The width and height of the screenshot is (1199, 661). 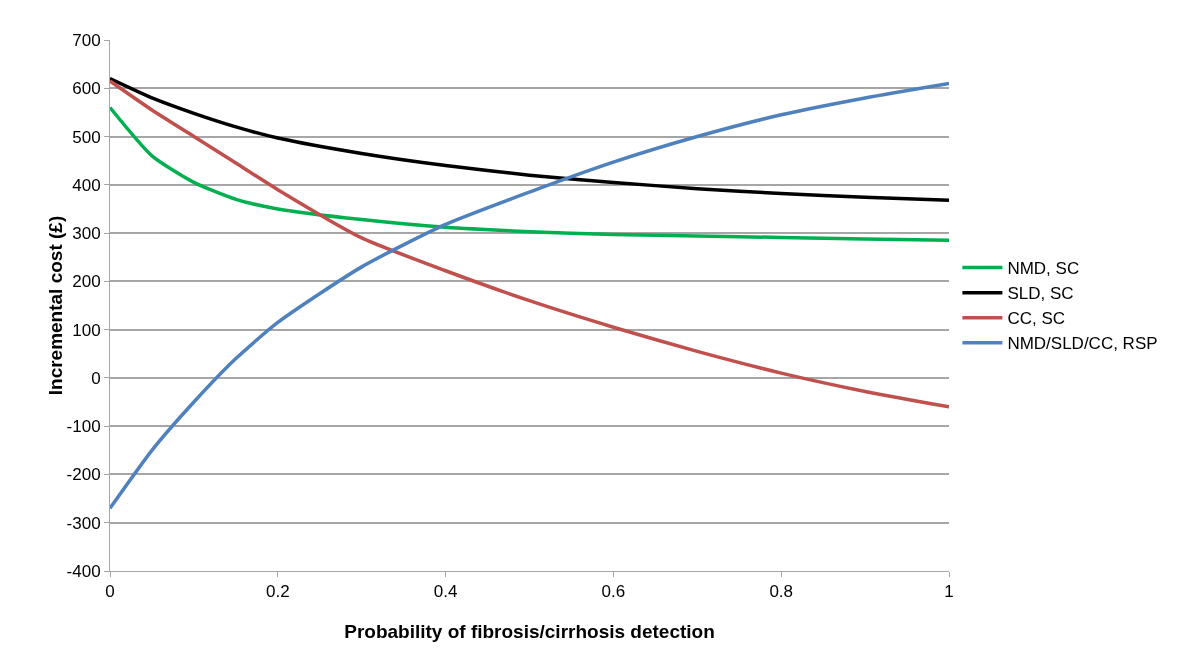 What do you see at coordinates (55, 305) in the screenshot?
I see `y-axis-title: Incremental cost (£)` at bounding box center [55, 305].